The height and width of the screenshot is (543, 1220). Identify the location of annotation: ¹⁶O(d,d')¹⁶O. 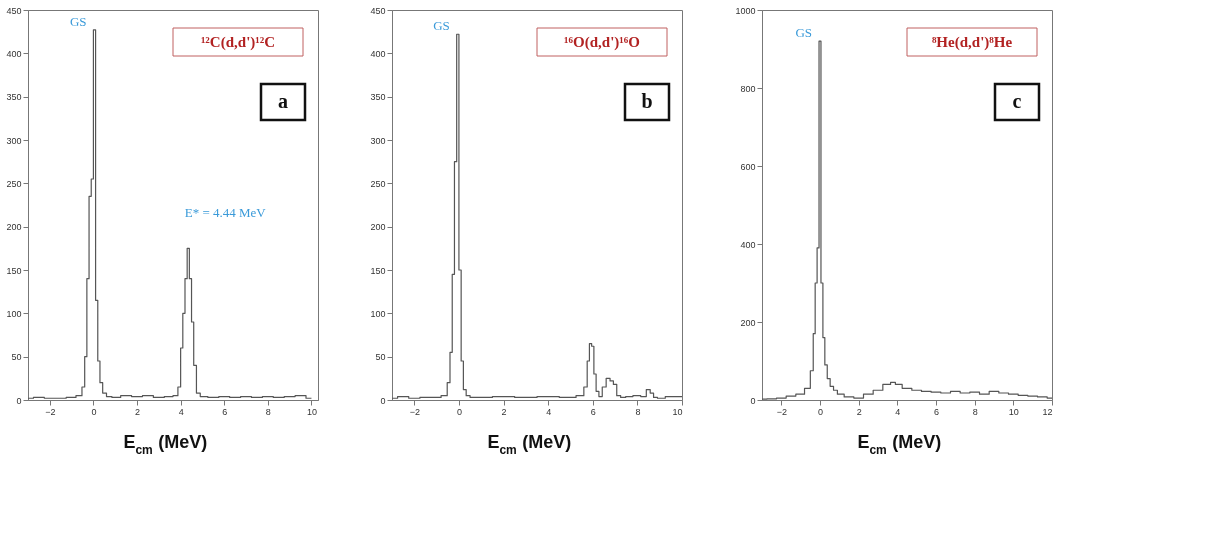
(602, 42).